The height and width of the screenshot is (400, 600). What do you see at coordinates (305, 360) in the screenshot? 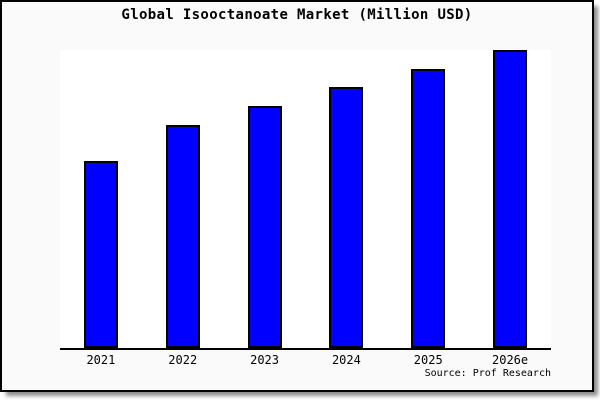
I see `x-axis-ticks: 2021 2022 2023 2024 2025 2026e` at bounding box center [305, 360].